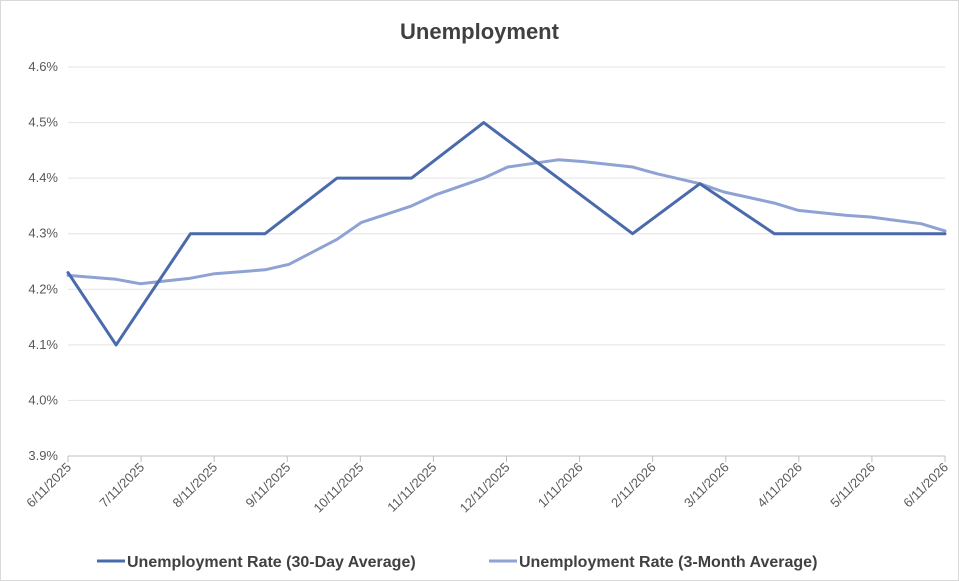 This screenshot has height=581, width=959. I want to click on x-tick-label: 4/11/2026, so click(779, 485).